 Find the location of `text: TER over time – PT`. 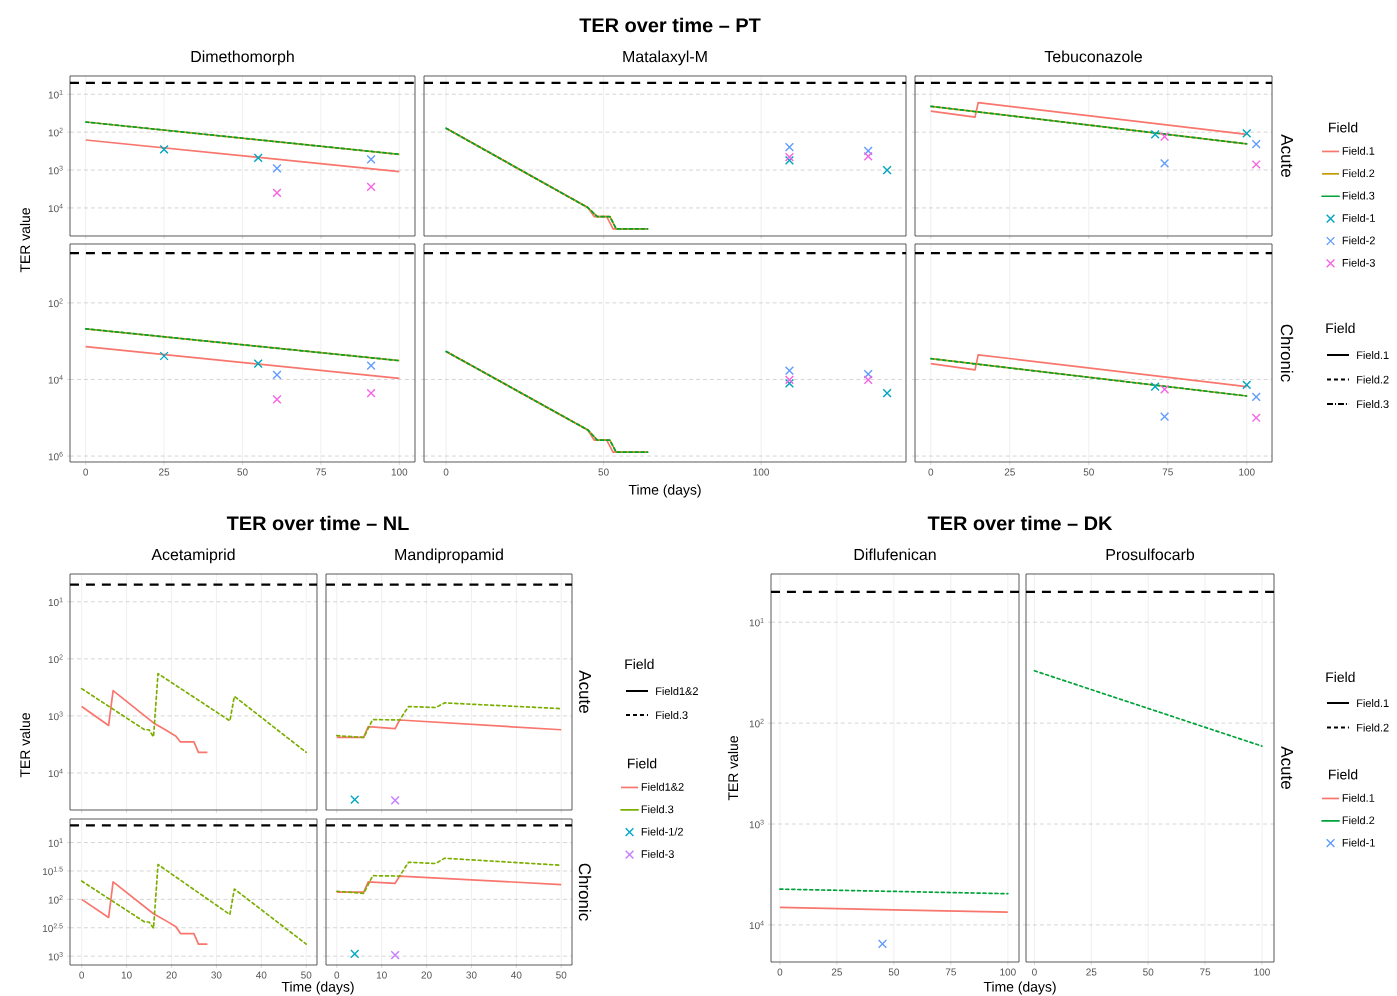

text: TER over time – PT is located at coordinates (670, 25).